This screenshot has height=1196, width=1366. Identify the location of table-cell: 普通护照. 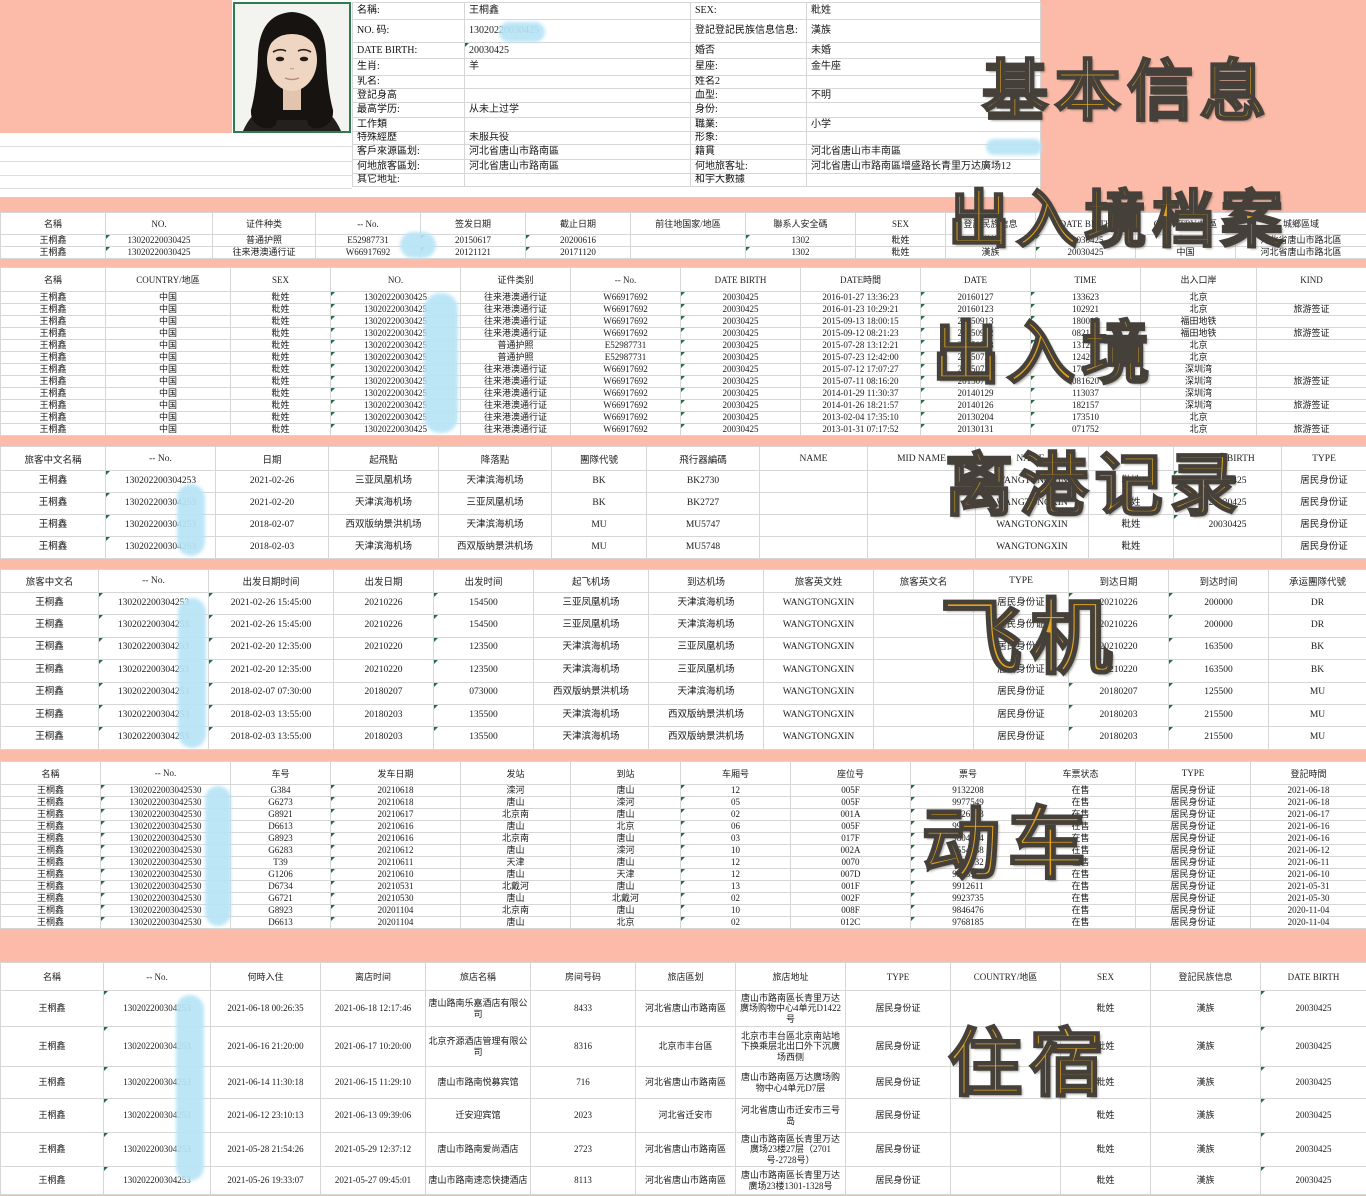
(515, 345).